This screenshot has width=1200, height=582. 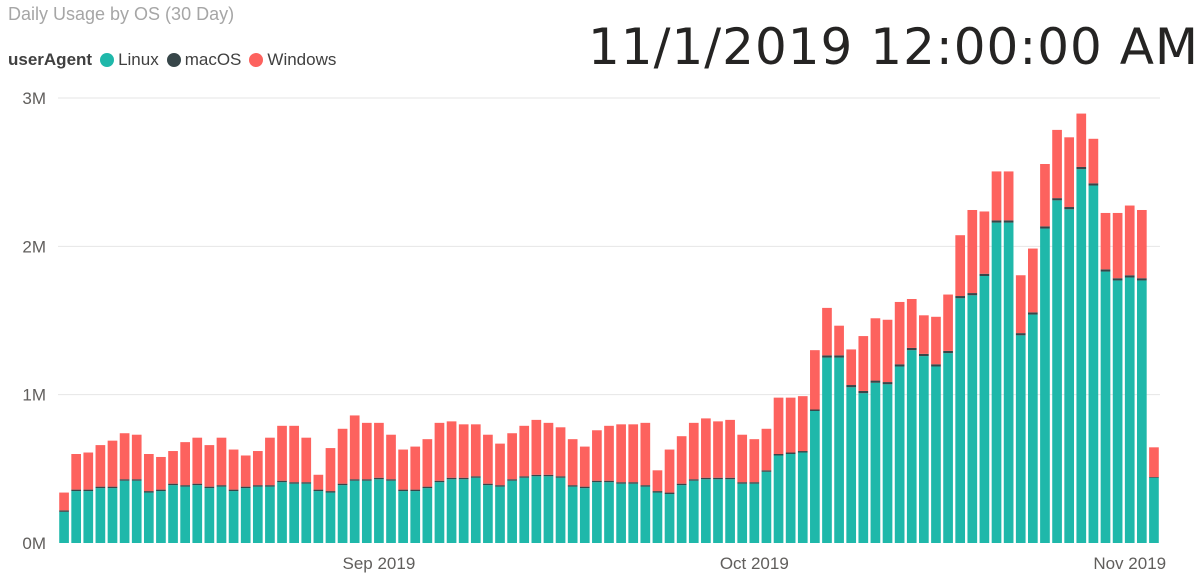 What do you see at coordinates (213, 59) in the screenshot?
I see `legend-item-label: macOS` at bounding box center [213, 59].